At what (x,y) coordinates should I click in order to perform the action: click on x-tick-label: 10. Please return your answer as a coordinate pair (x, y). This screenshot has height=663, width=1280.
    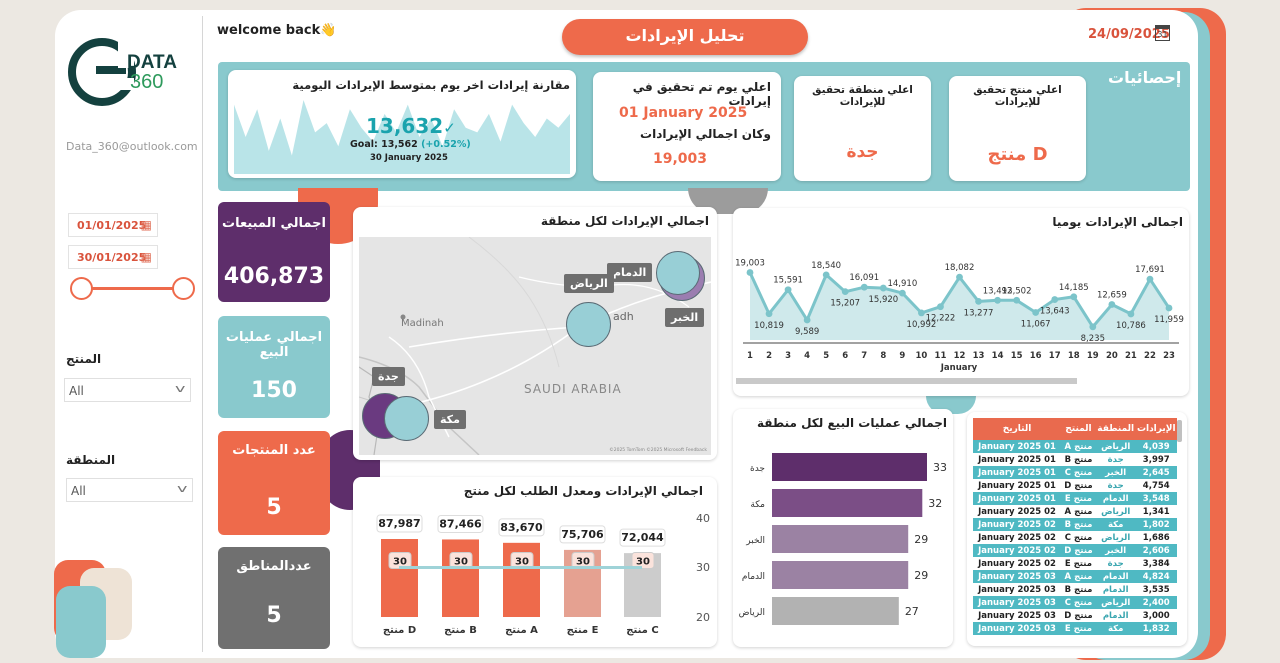
    Looking at the image, I should click on (921, 356).